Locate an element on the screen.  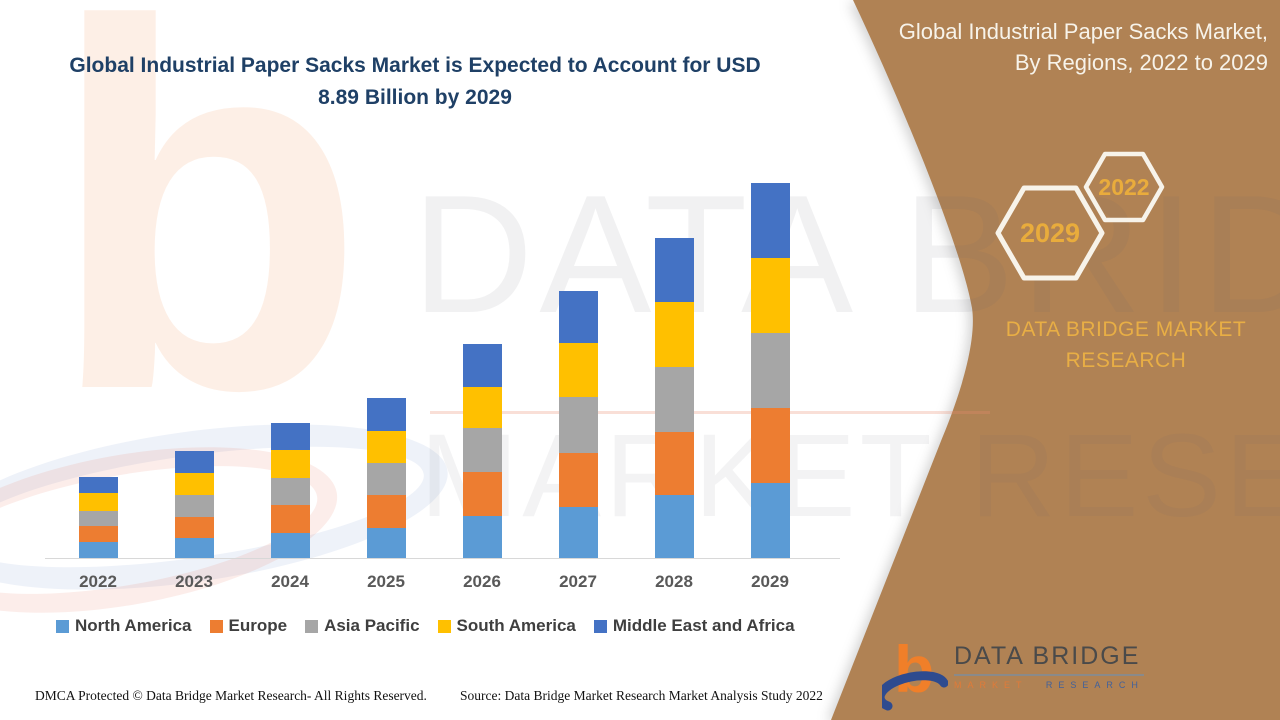
legend-label: North America is located at coordinates (133, 625).